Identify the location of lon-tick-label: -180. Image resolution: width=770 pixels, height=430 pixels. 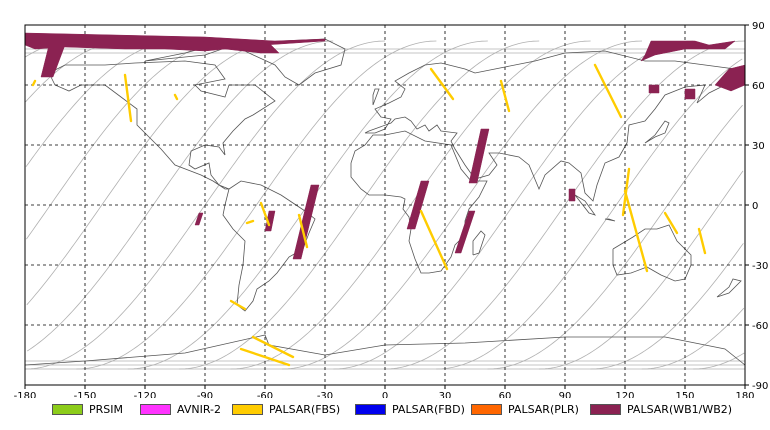
(25, 394).